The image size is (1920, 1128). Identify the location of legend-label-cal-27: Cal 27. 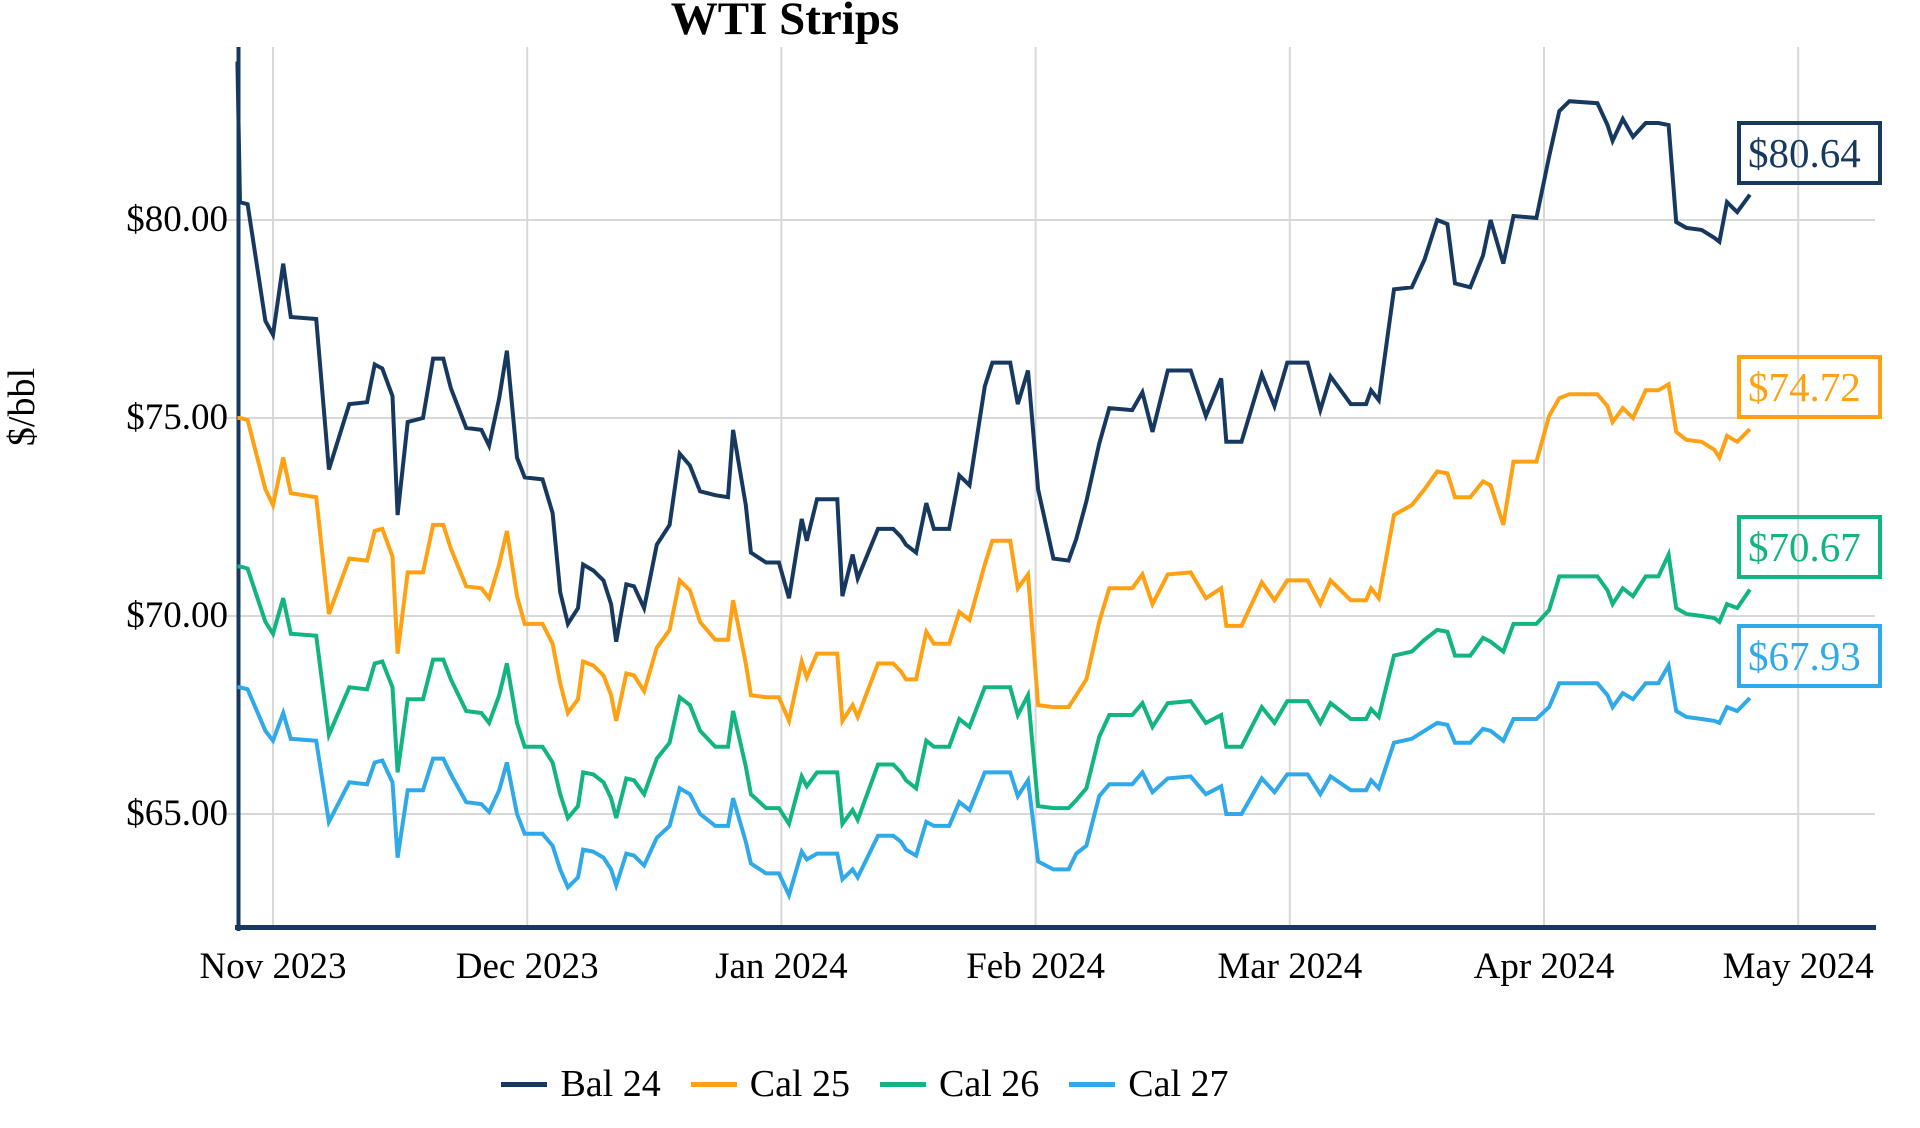
(1178, 1084).